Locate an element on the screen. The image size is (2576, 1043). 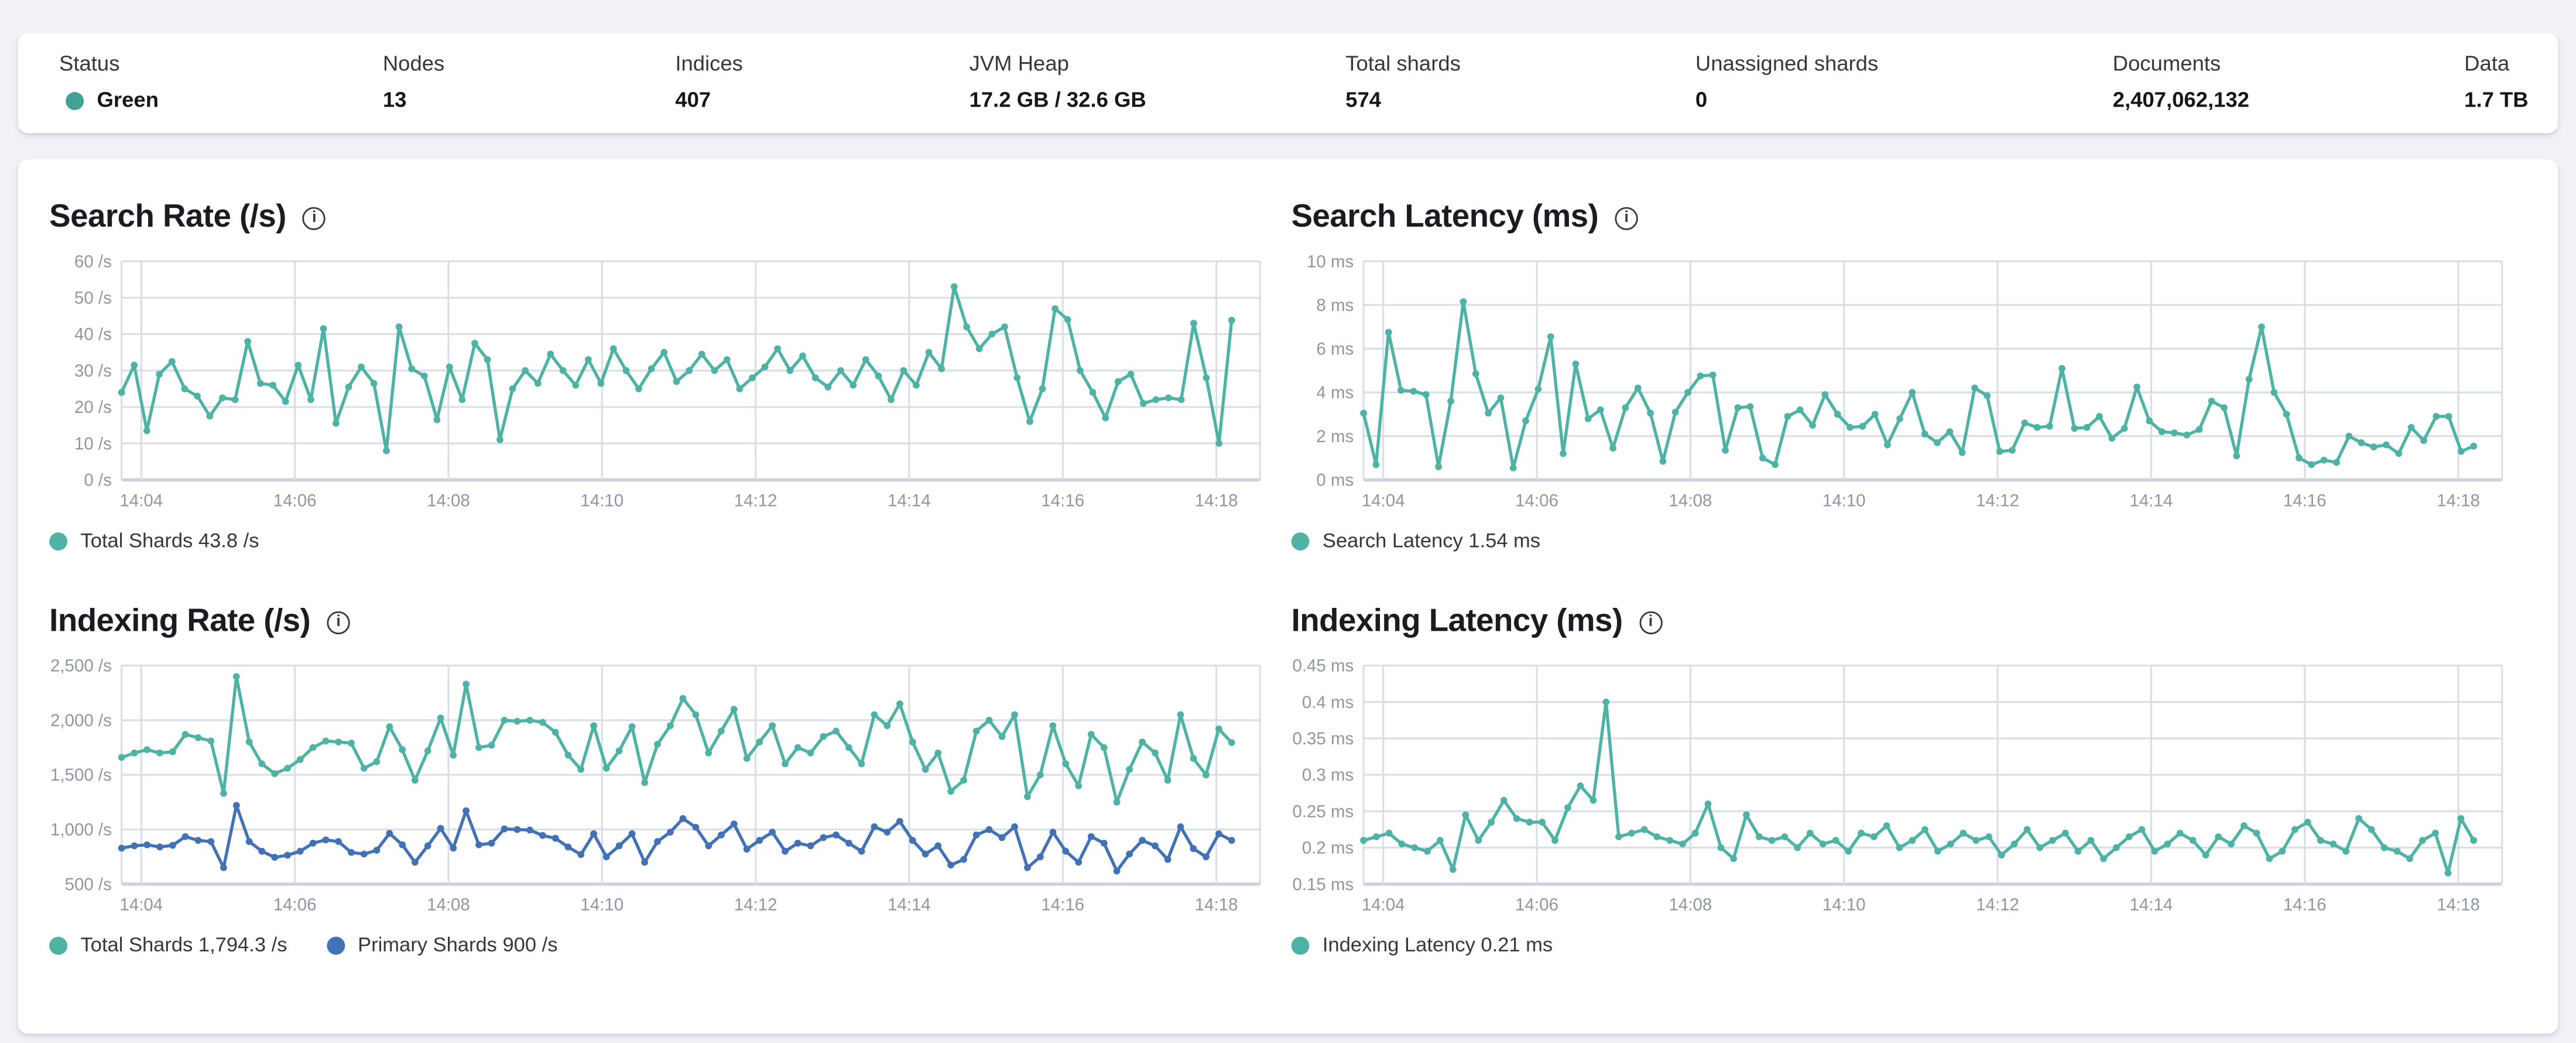
stat-nodes: Nodes 13 is located at coordinates (529, 82).